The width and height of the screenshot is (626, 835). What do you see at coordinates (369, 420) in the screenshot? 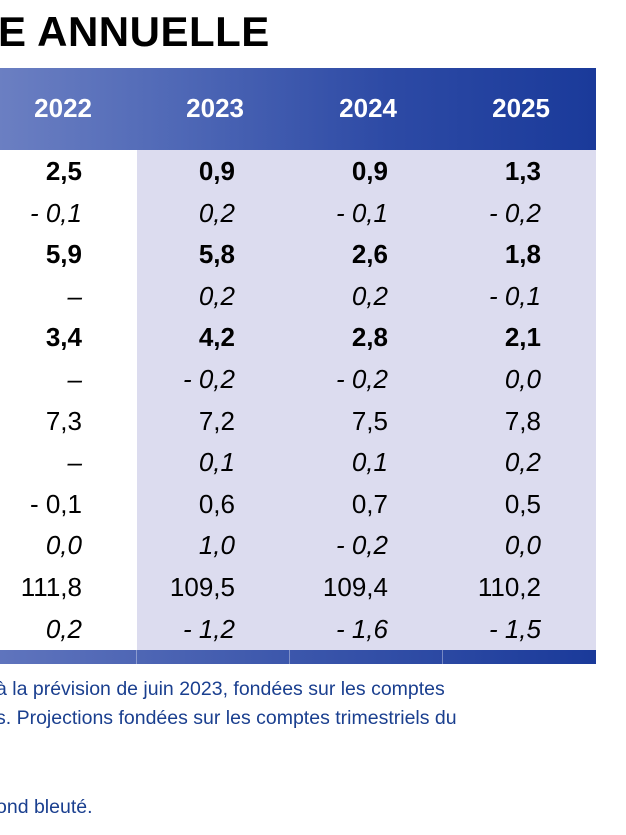
I see `table-cell: 7,5` at bounding box center [369, 420].